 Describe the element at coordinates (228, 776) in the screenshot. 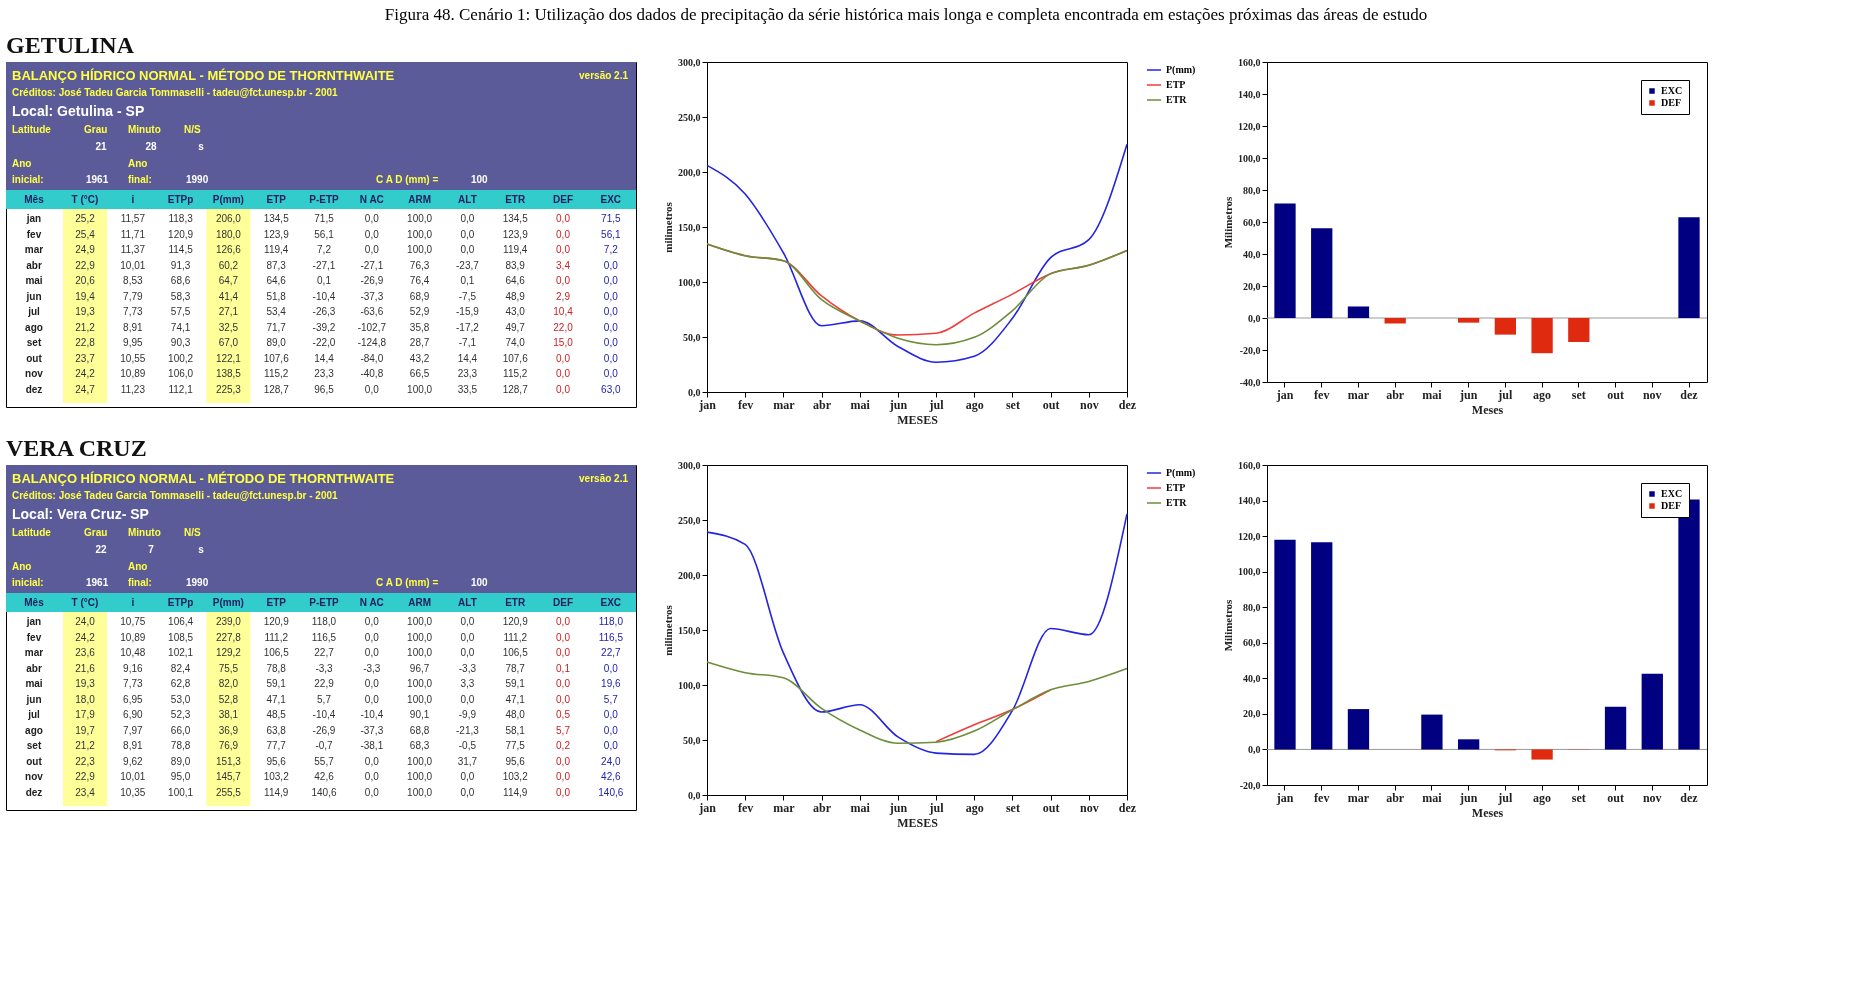

I see `text: 145,7` at that location.